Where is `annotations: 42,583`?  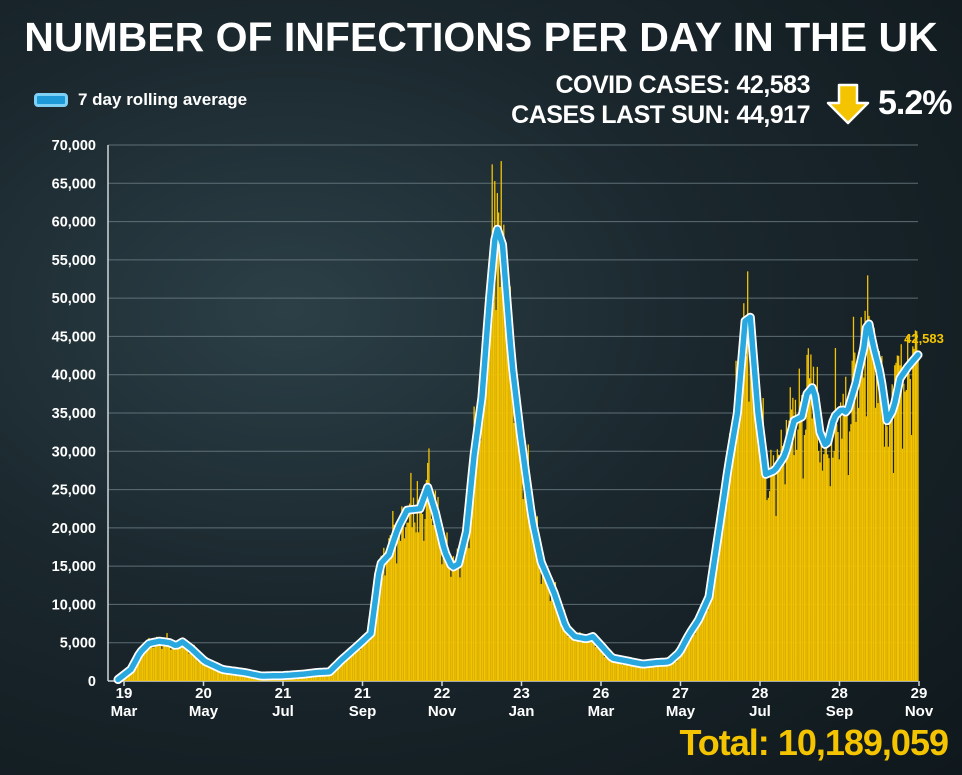 annotations: 42,583 is located at coordinates (924, 338).